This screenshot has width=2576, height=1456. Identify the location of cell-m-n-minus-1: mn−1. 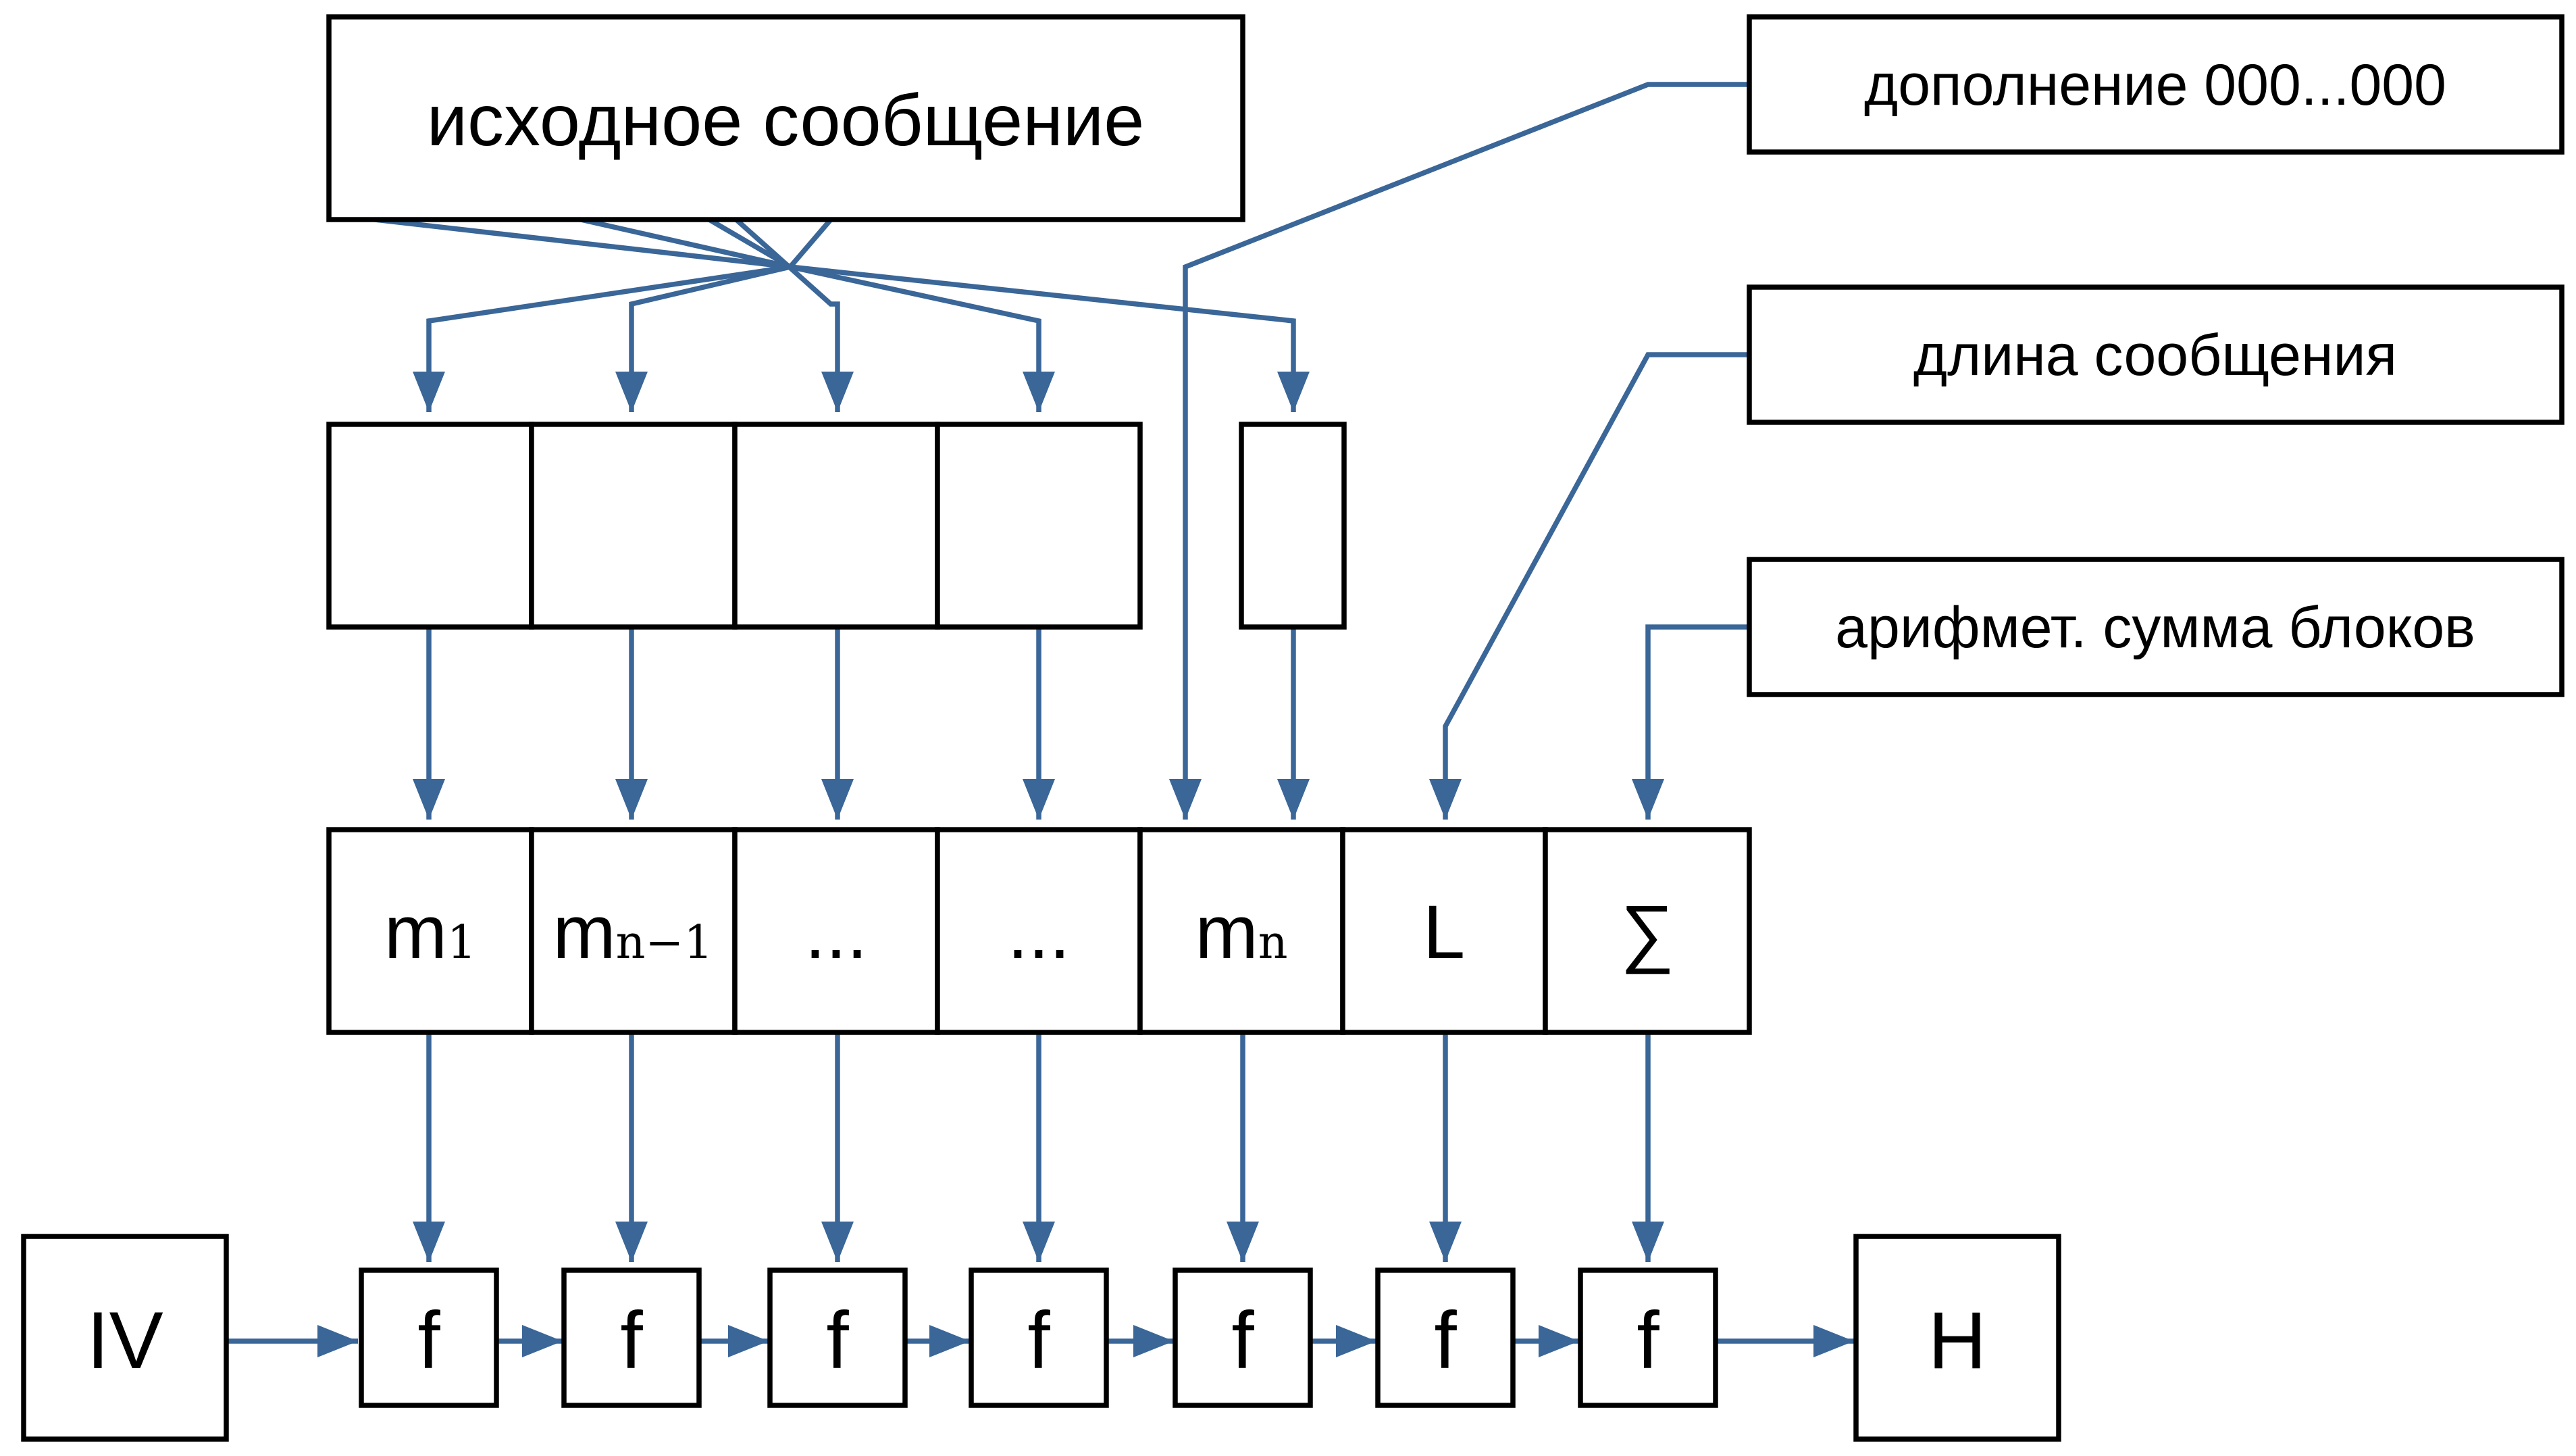
(632, 932).